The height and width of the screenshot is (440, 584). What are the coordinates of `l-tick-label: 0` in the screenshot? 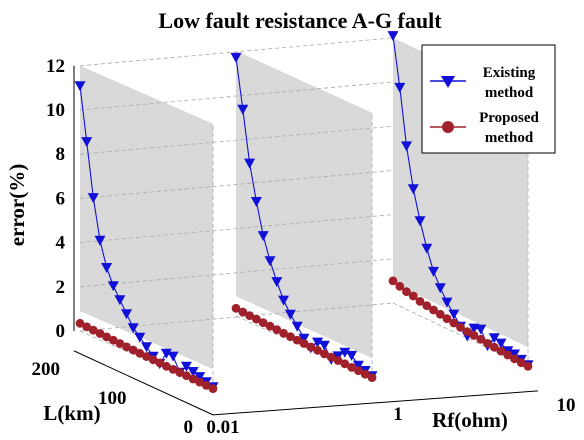 It's located at (189, 427).